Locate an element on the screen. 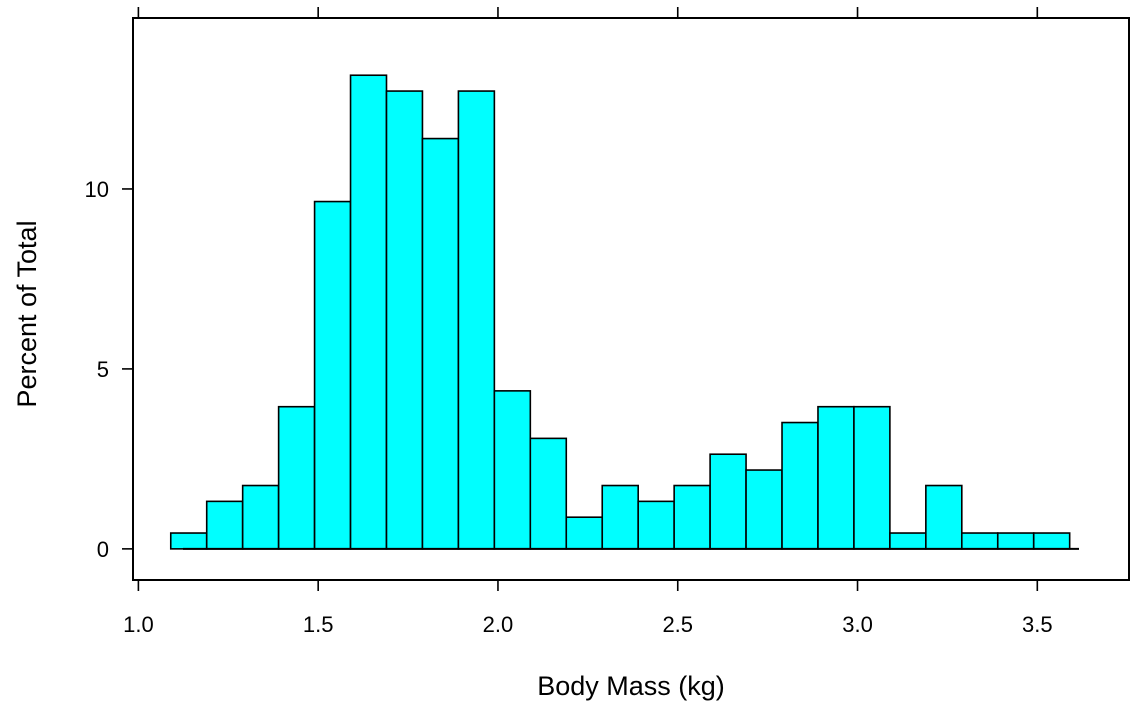 Image resolution: width=1130 pixels, height=702 pixels. x-tick-label: 2.0 is located at coordinates (498, 624).